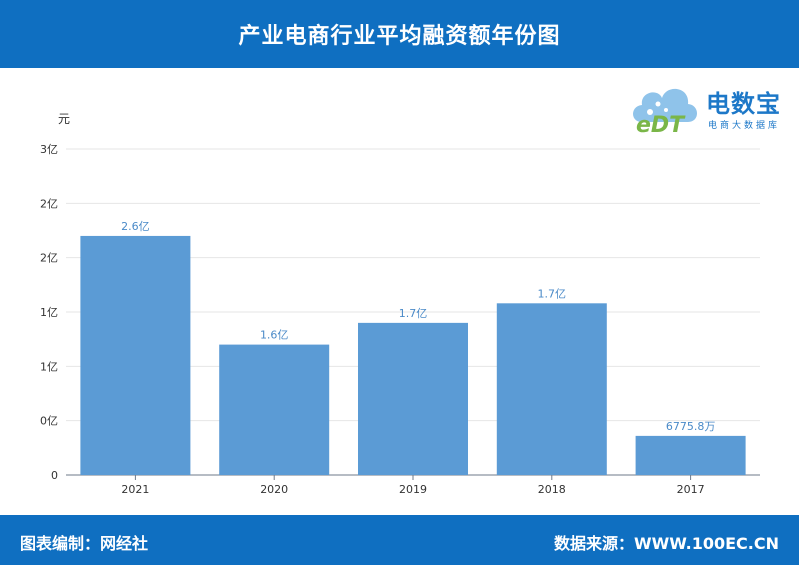 This screenshot has height=565, width=799. What do you see at coordinates (64, 119) in the screenshot?
I see `y-axis-unit-label: 元` at bounding box center [64, 119].